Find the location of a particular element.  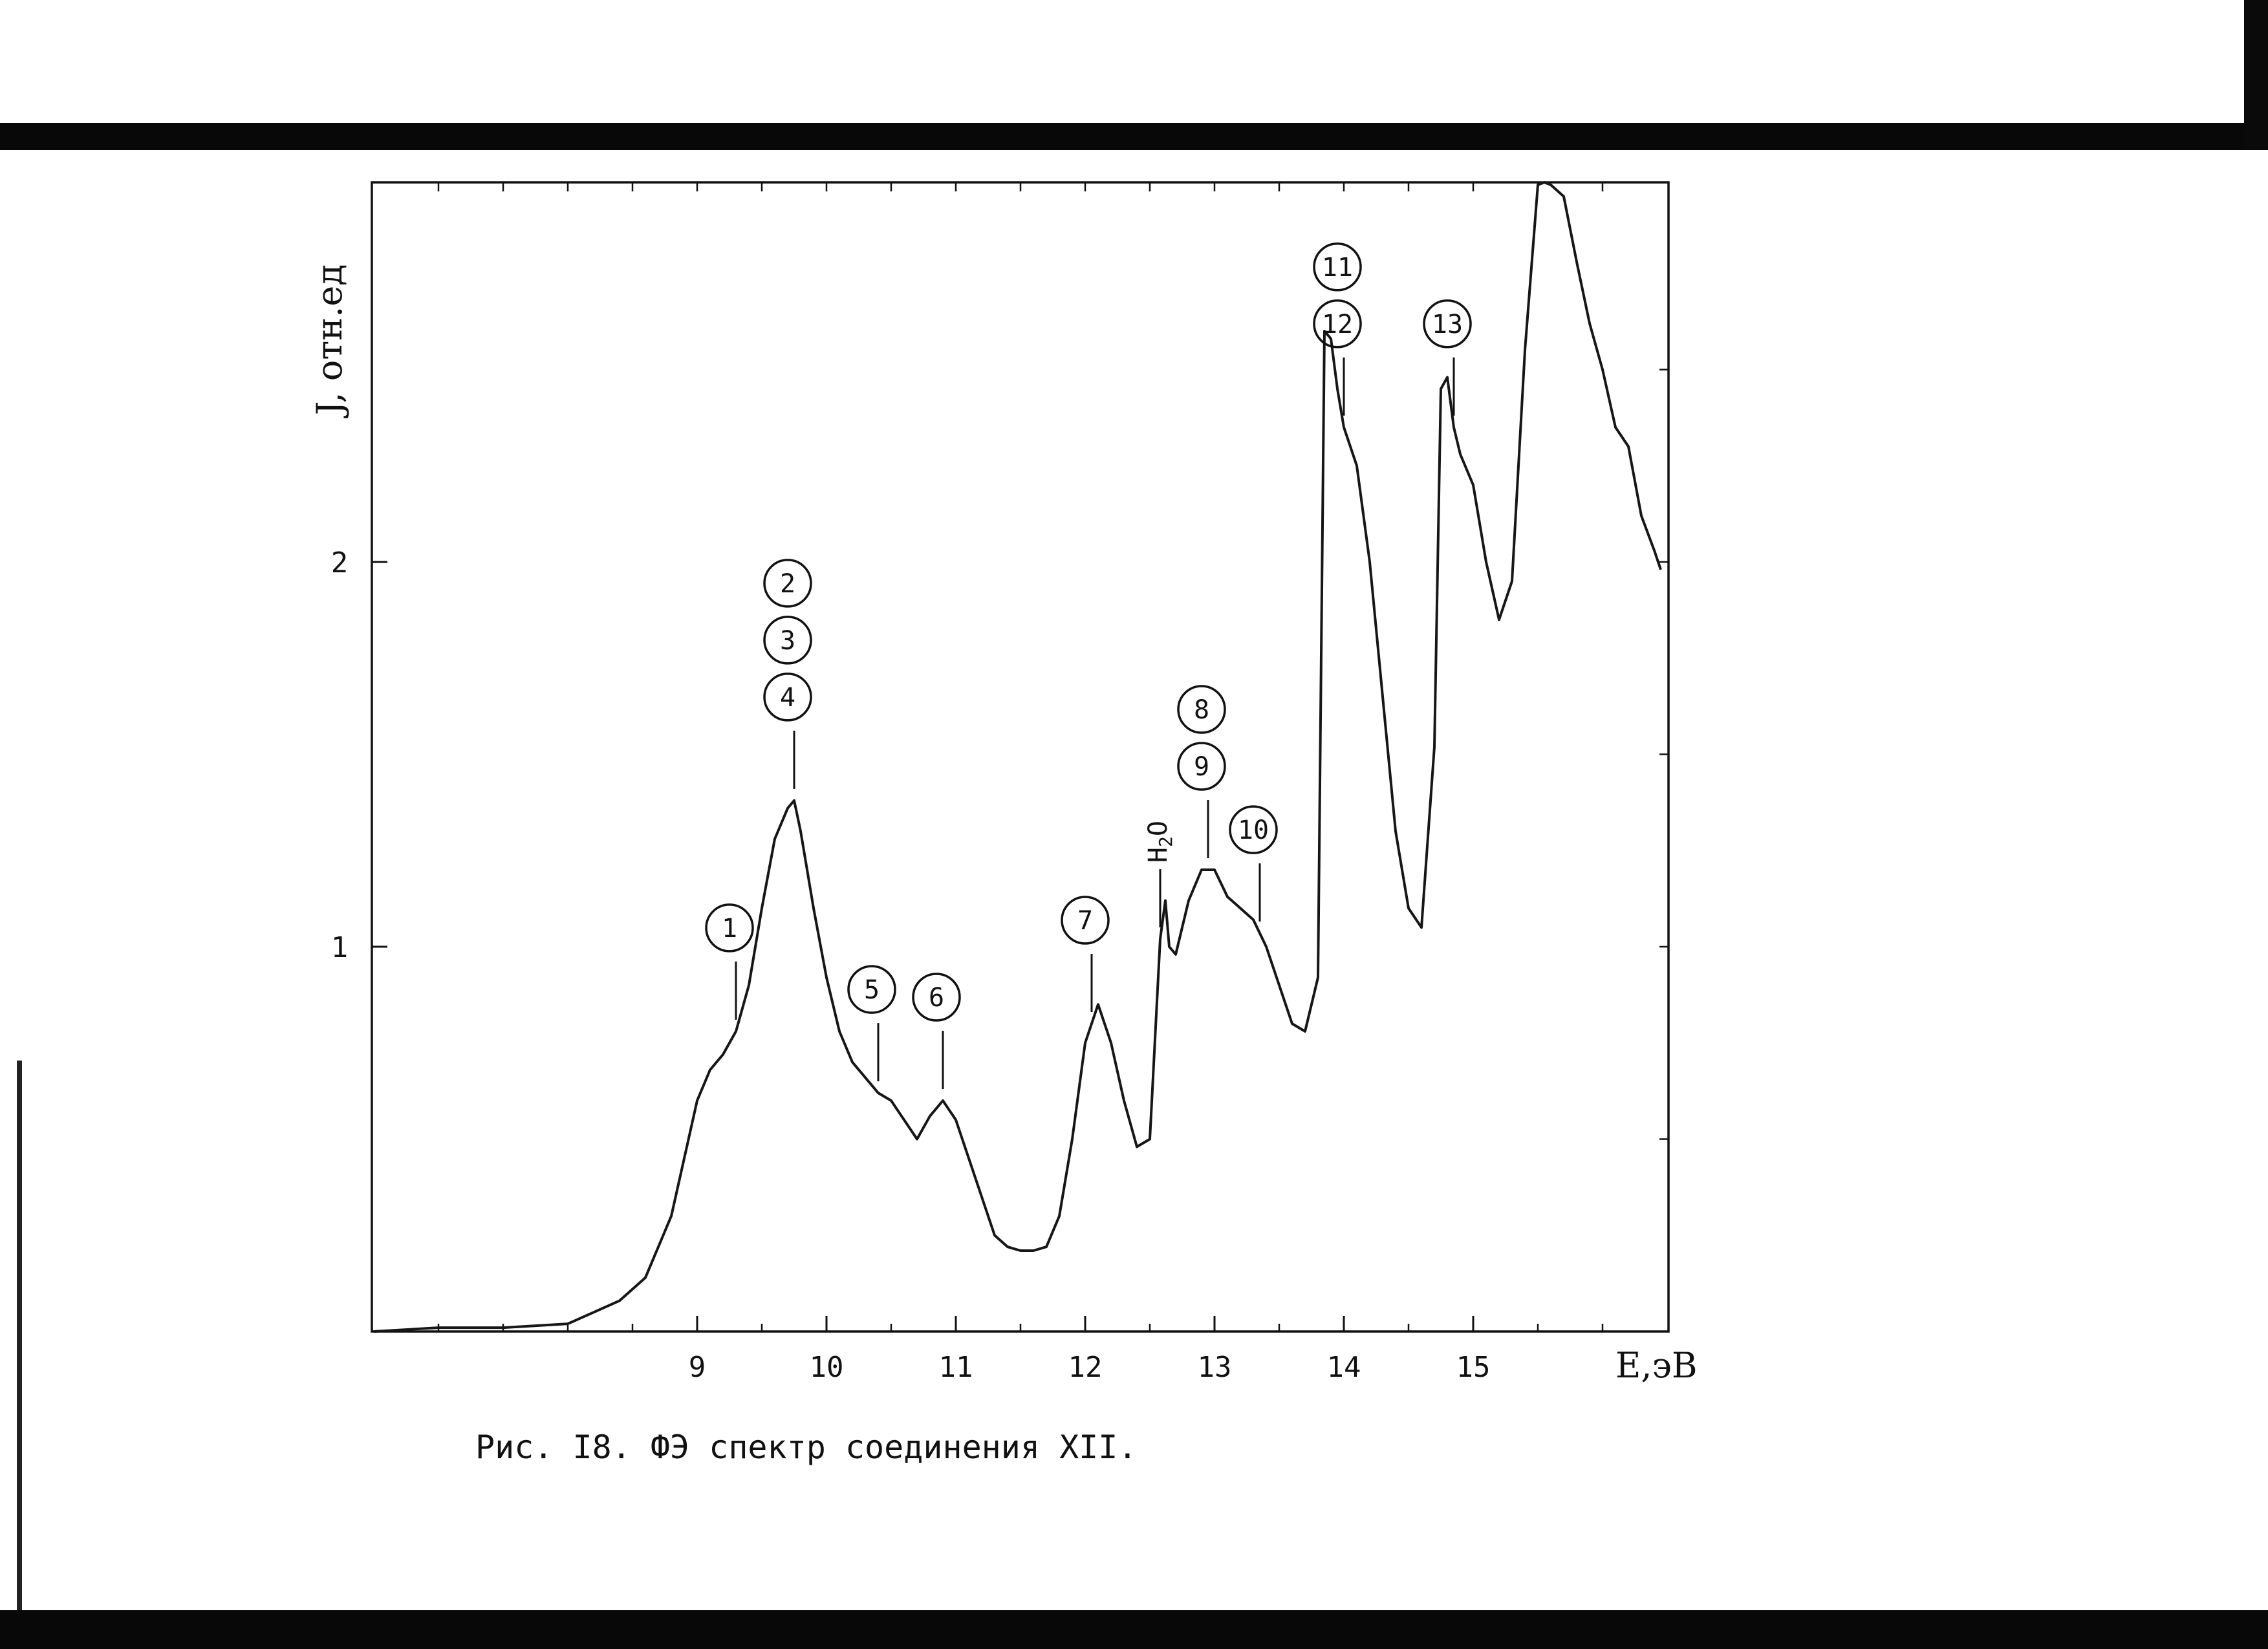

x-axis-ticks: 9 10 11 12 13 14 15 is located at coordinates (1090, 1350).